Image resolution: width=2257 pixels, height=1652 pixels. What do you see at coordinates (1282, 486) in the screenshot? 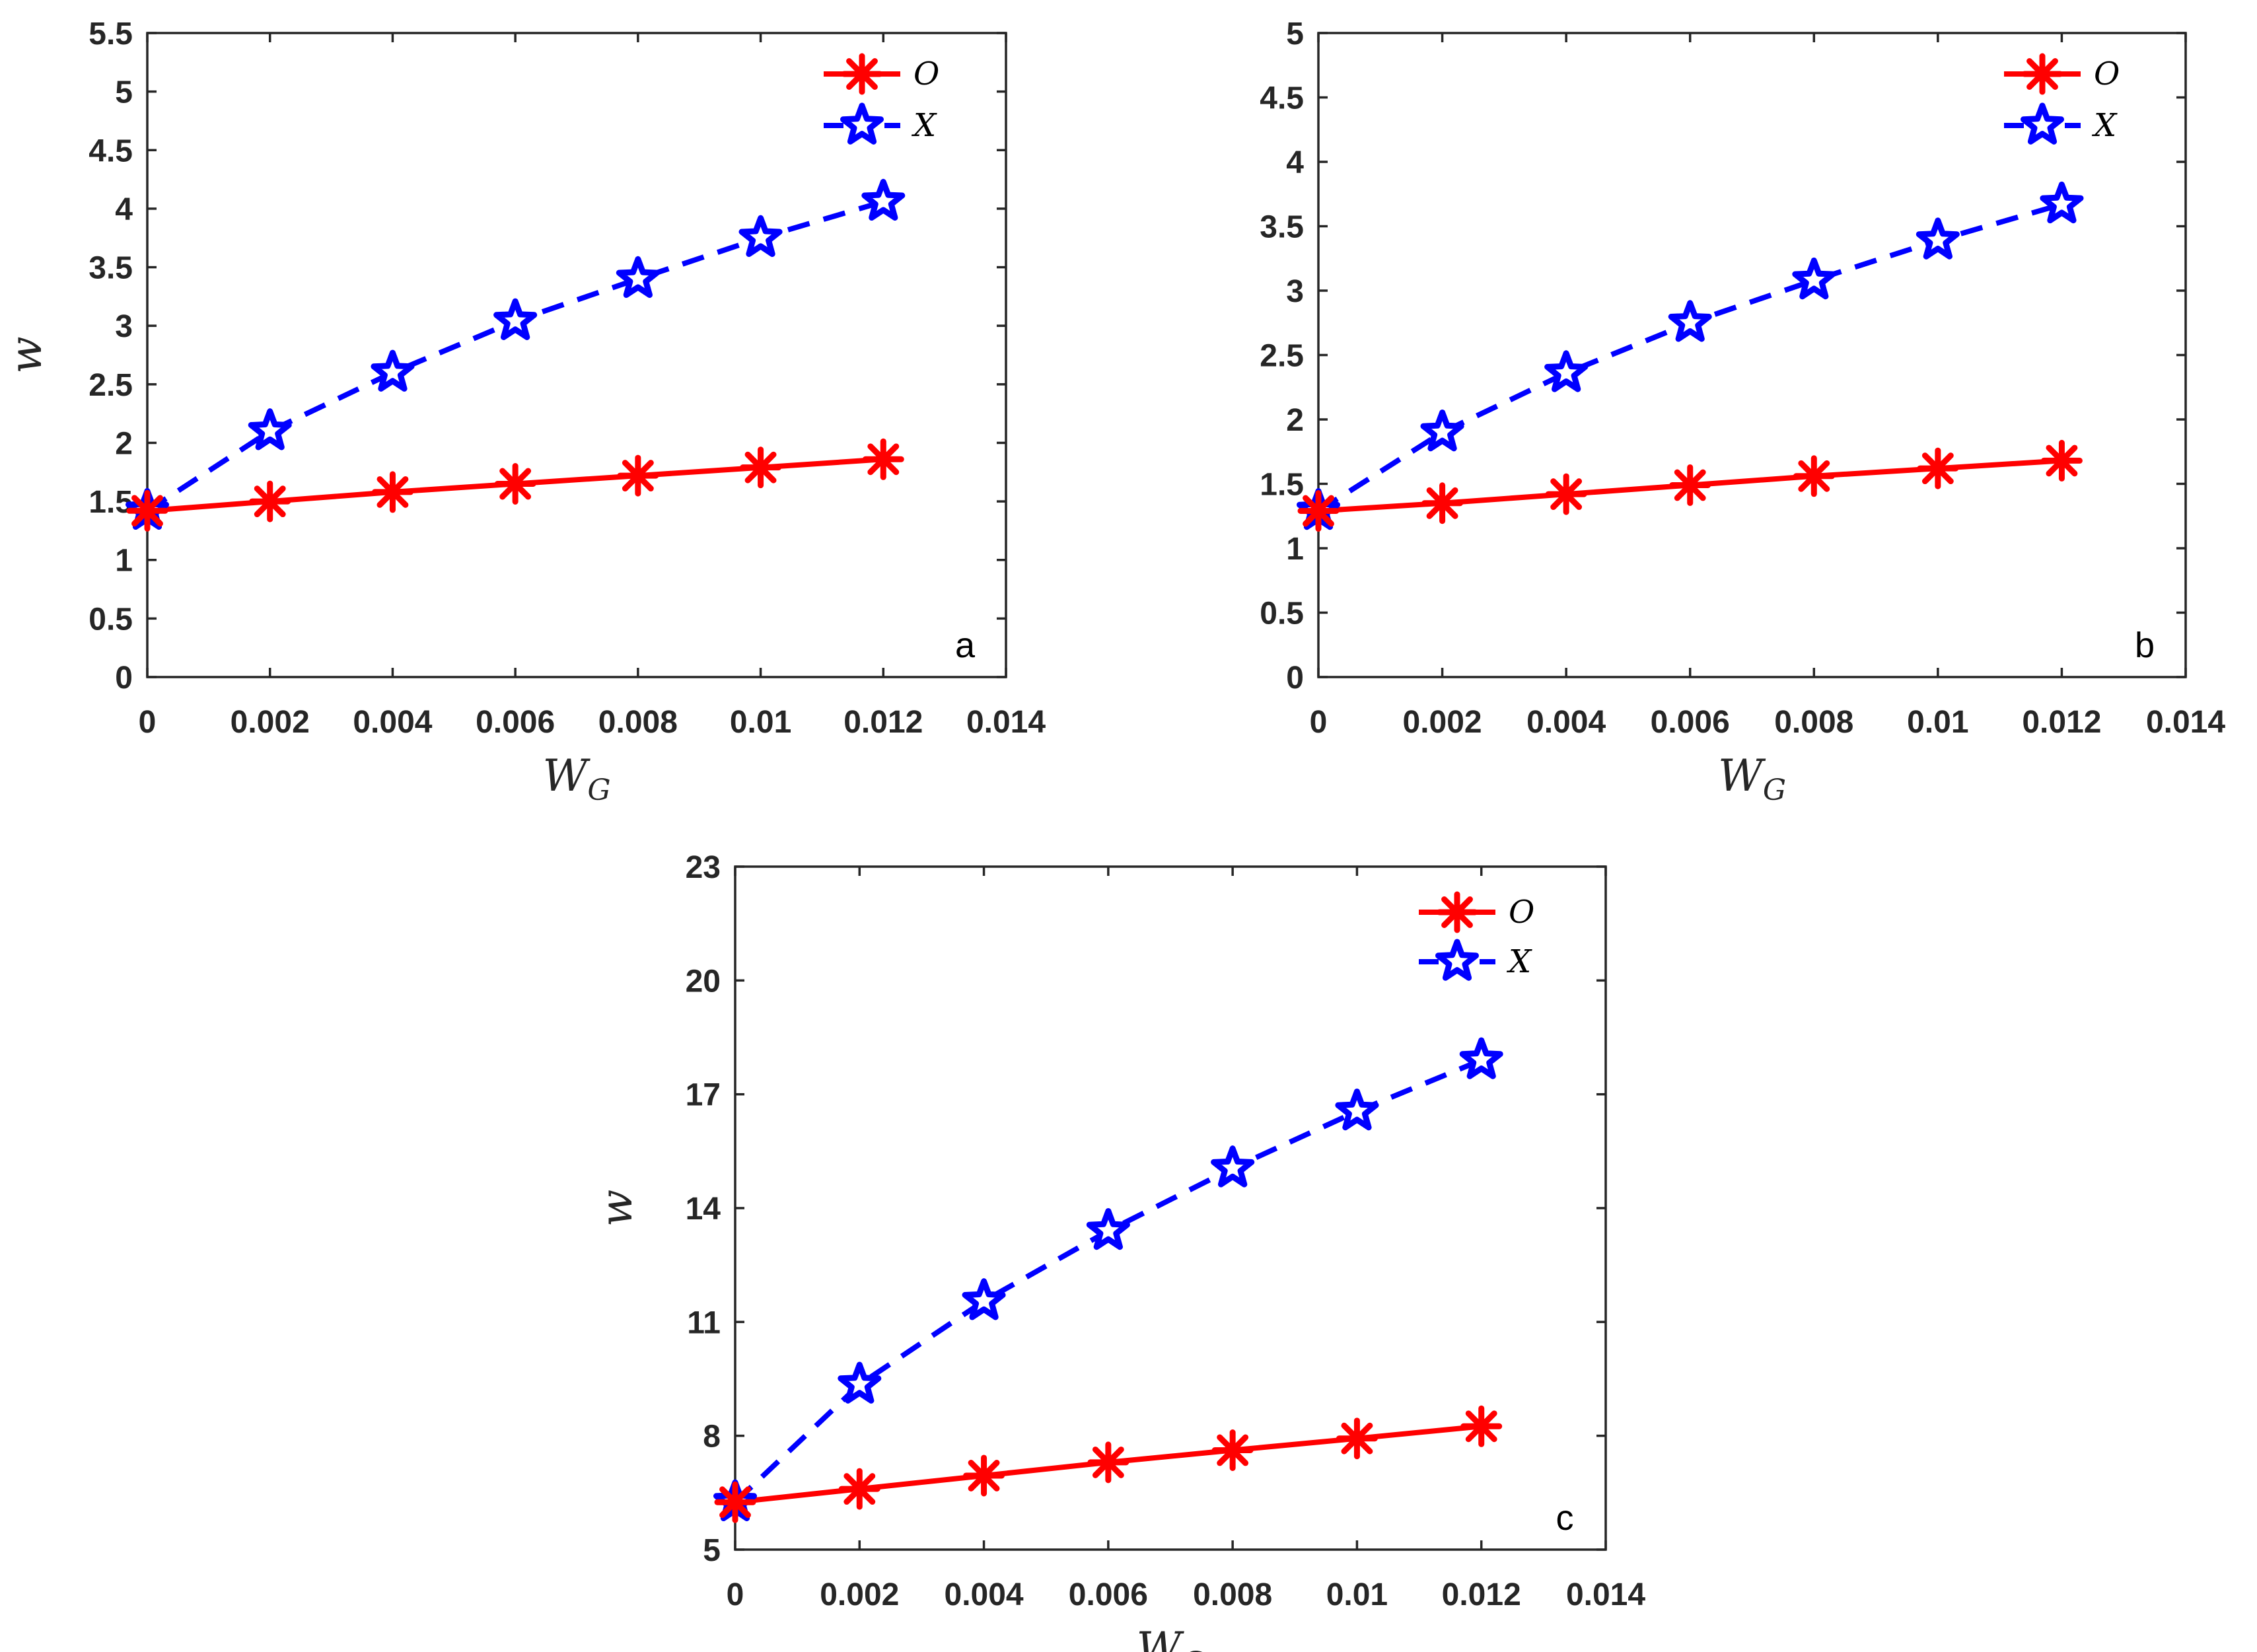
I see `y-tick-label: 1.5` at bounding box center [1282, 486].